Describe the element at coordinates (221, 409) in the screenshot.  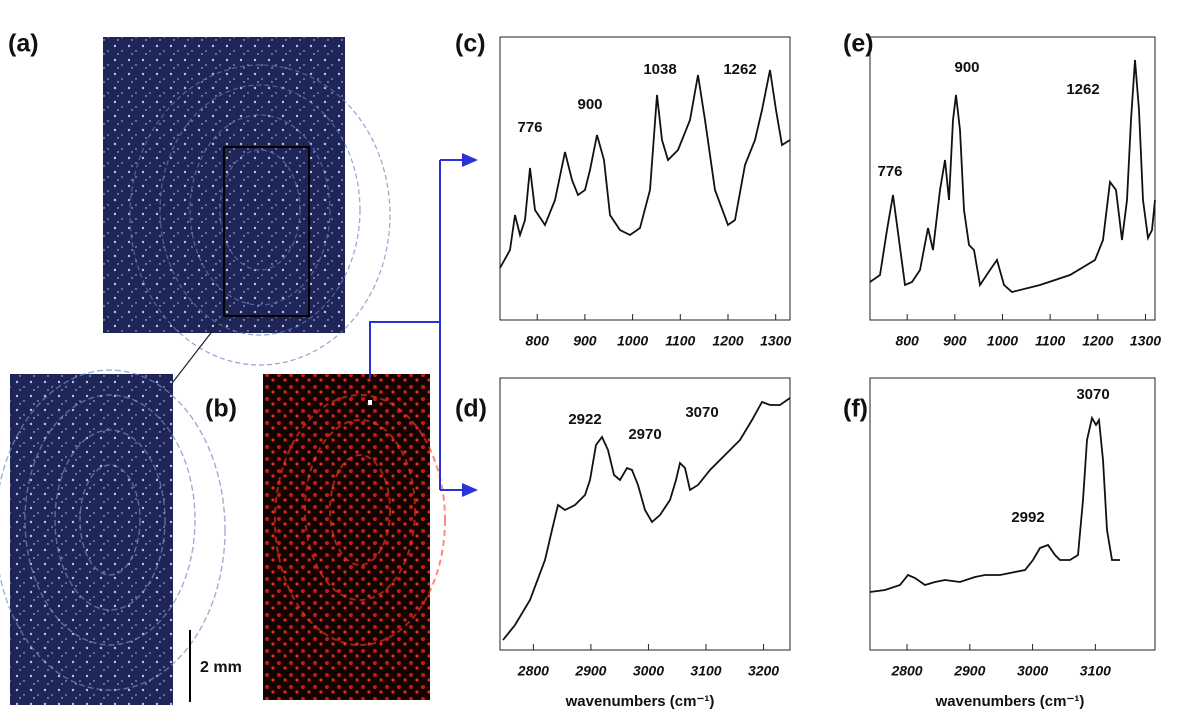
I see `panel-label: (b)` at that location.